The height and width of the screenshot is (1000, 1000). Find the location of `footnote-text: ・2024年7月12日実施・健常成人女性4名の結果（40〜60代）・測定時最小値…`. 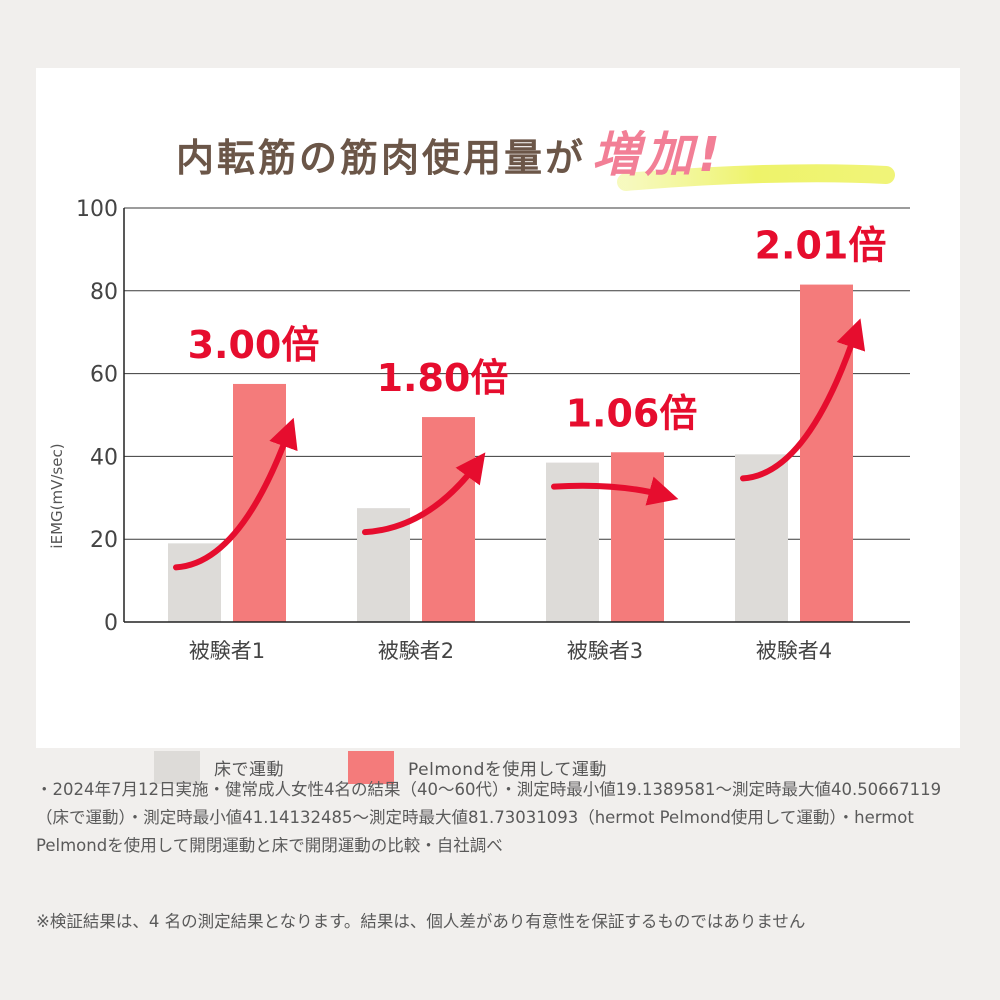

footnote-text: ・2024年7月12日実施・健常成人女性4名の結果（40〜60代）・測定時最小値… is located at coordinates (489, 817).